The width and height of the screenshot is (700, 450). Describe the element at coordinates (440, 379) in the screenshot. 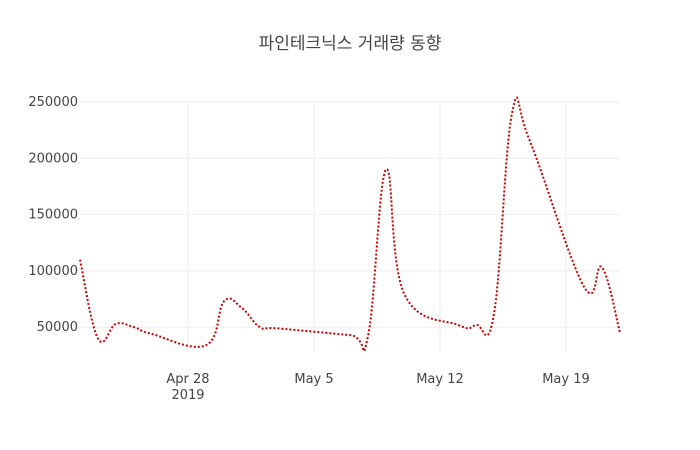

I see `x-tick-label: May 12` at that location.